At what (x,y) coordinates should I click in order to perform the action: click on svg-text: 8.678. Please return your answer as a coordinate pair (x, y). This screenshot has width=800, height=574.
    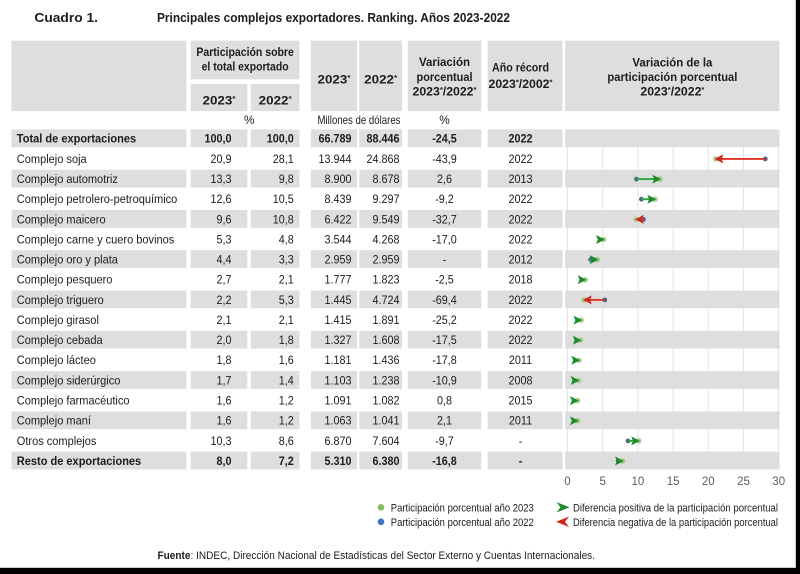
    Looking at the image, I should click on (386, 179).